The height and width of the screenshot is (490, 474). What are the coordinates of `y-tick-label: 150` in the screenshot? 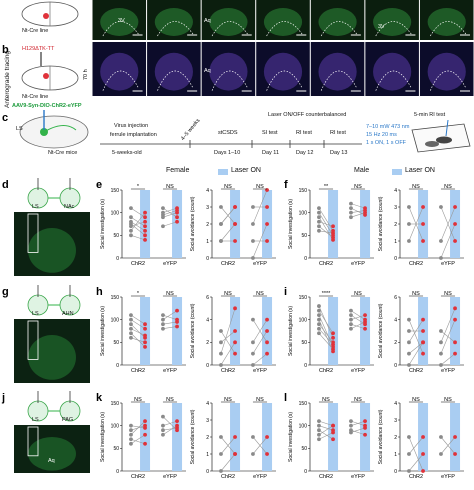 It's located at (303, 298).